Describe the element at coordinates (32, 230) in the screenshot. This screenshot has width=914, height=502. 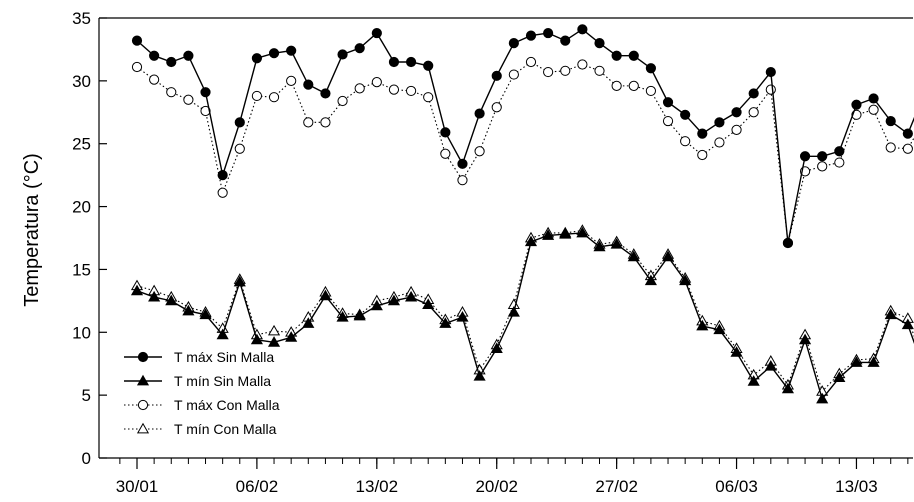
I see `y-axis-title: Temperatura (°C)` at that location.